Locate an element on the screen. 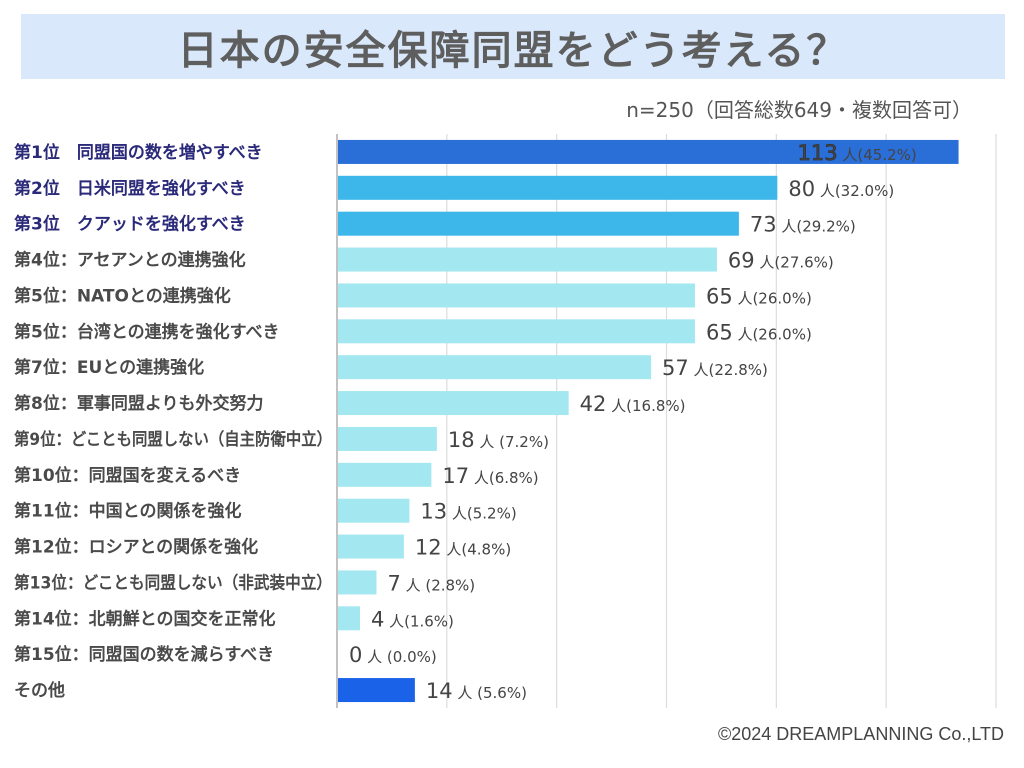 The image size is (1024, 768). category-label: 第15位：同盟国の数を減らすべき is located at coordinates (144, 654).